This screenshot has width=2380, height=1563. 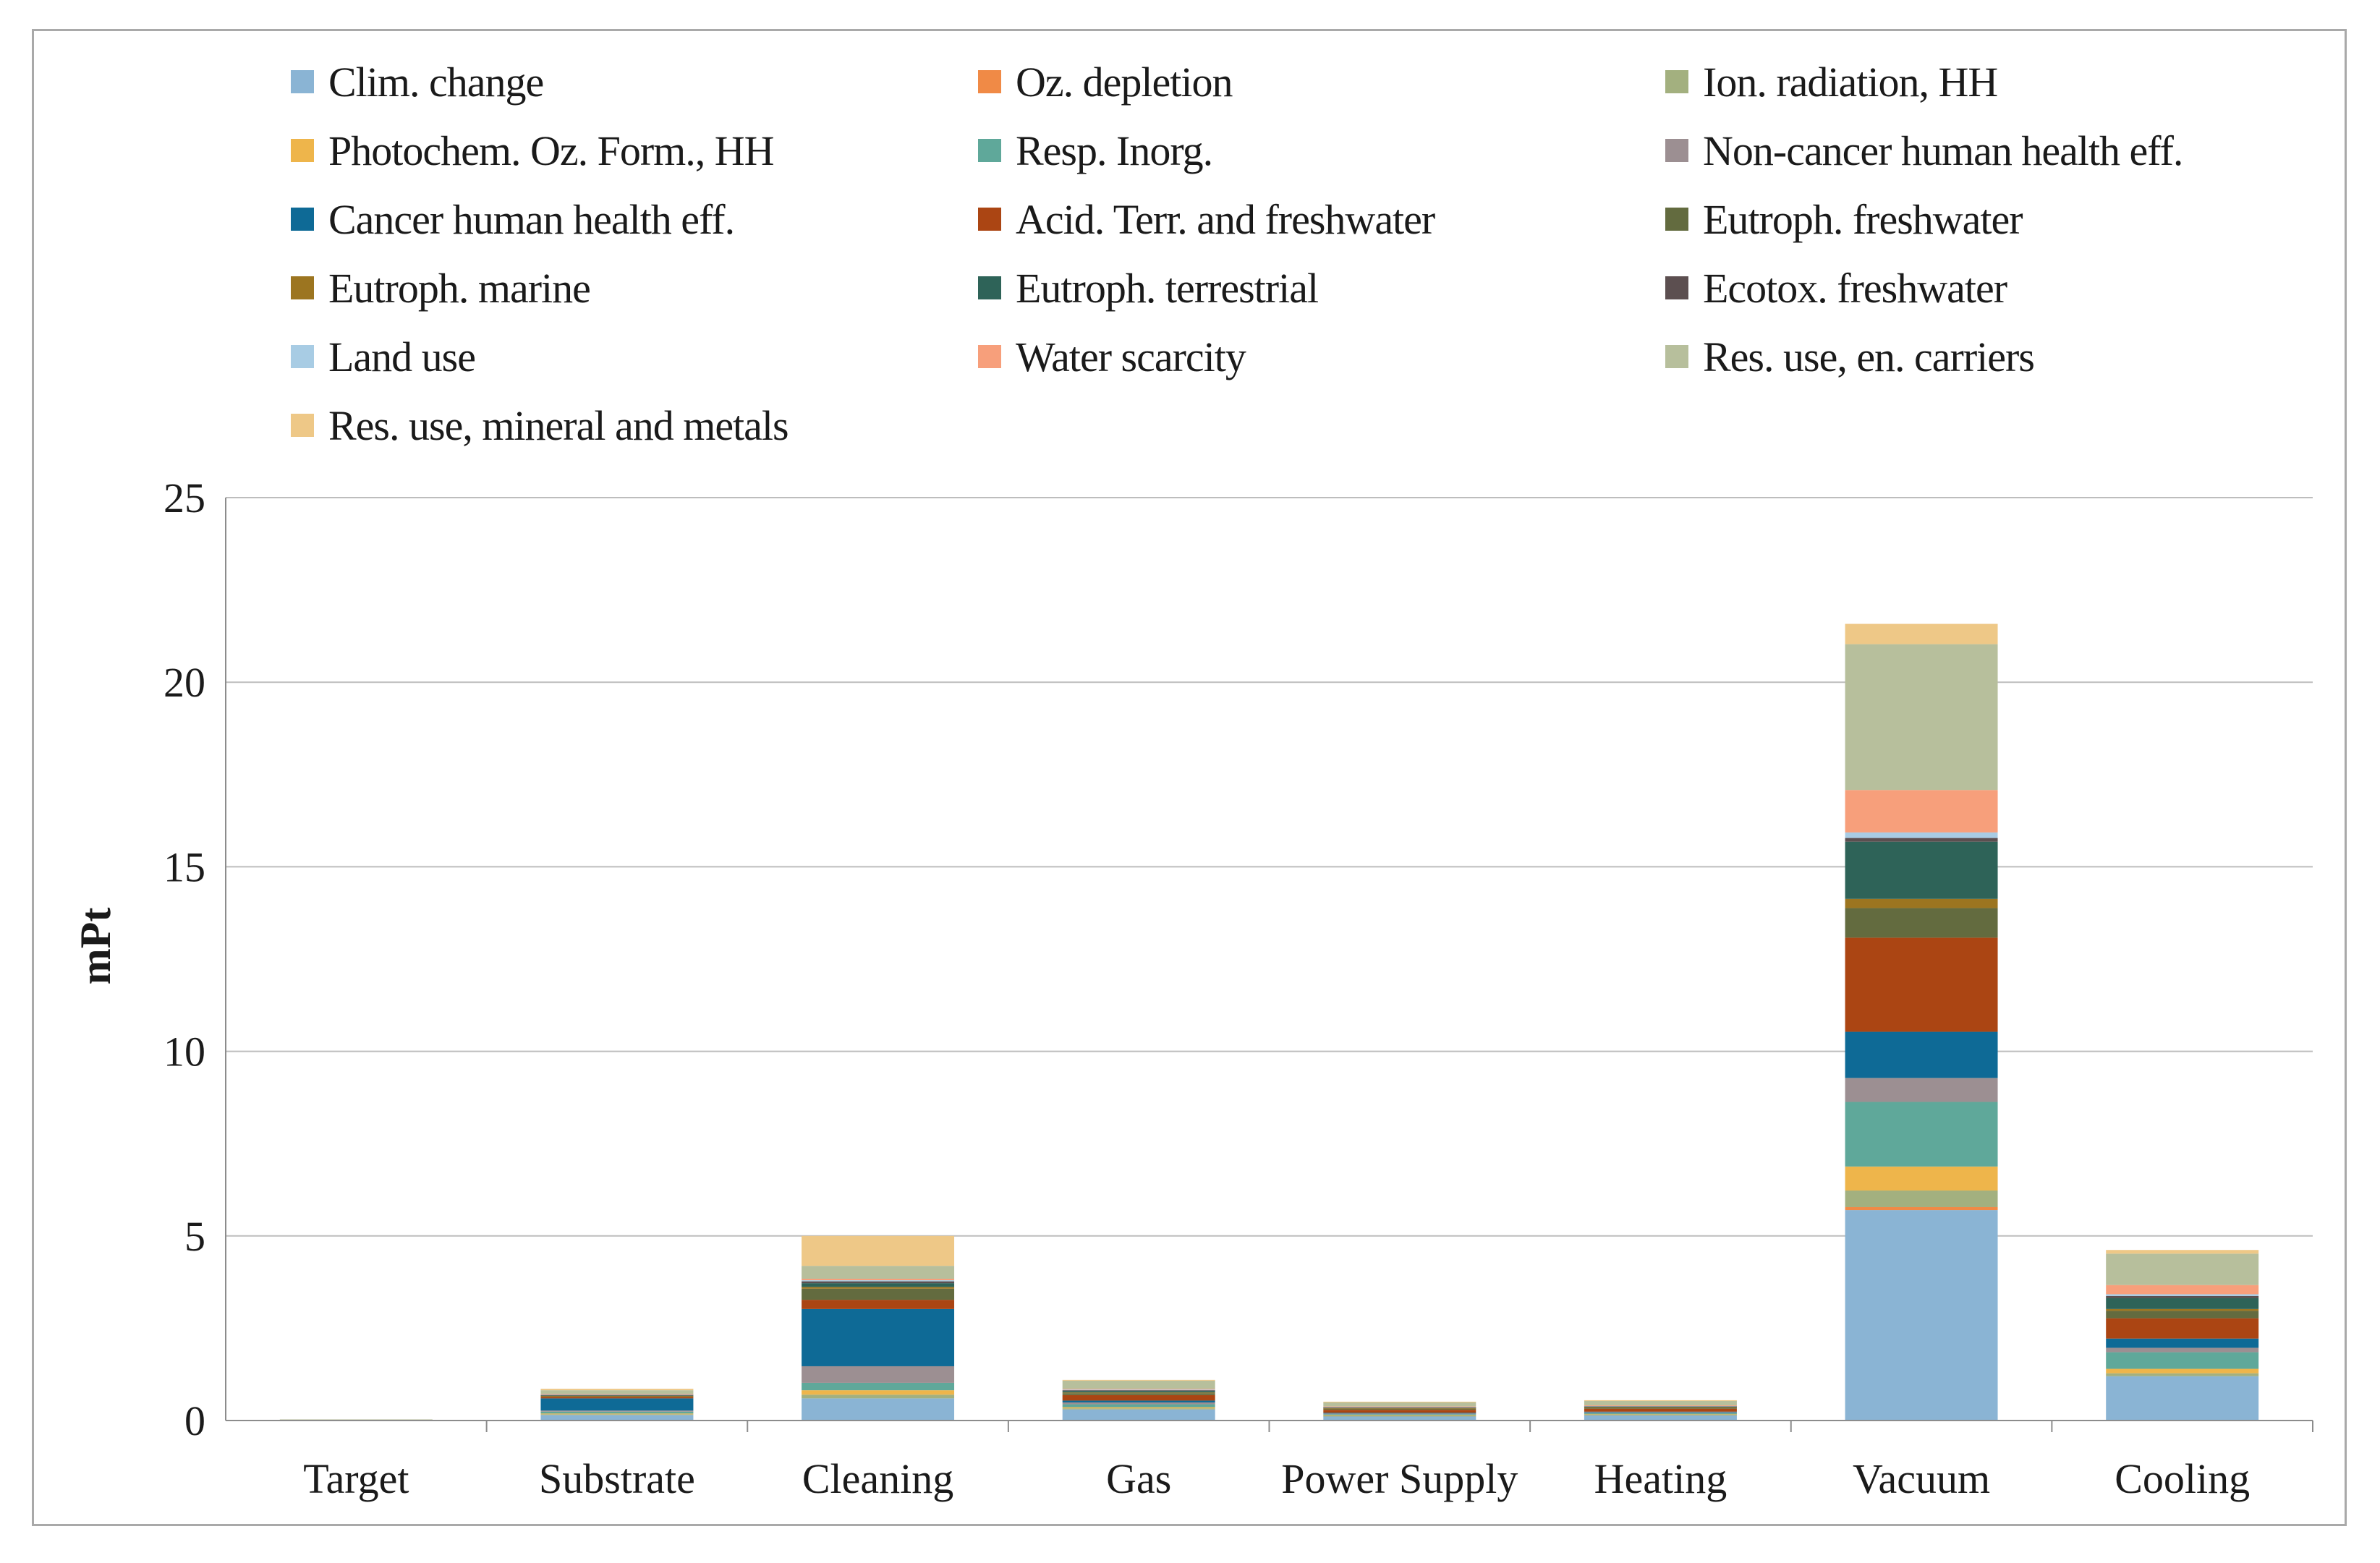 What do you see at coordinates (1943, 150) in the screenshot?
I see `legend-label: Non-cancer human health eff.` at bounding box center [1943, 150].